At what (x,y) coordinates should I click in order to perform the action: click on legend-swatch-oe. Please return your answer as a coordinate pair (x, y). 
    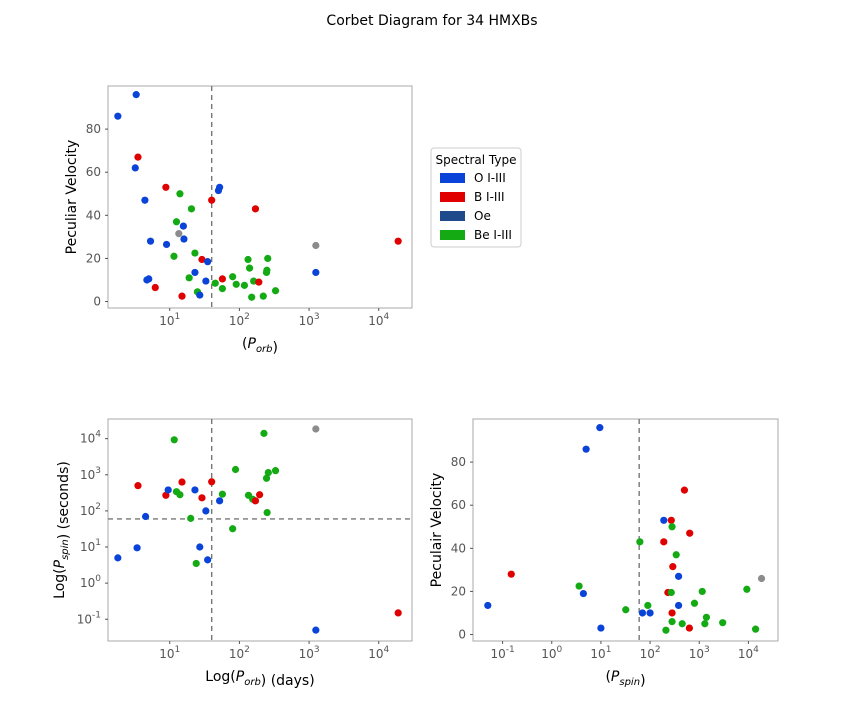
    Looking at the image, I should click on (452, 216).